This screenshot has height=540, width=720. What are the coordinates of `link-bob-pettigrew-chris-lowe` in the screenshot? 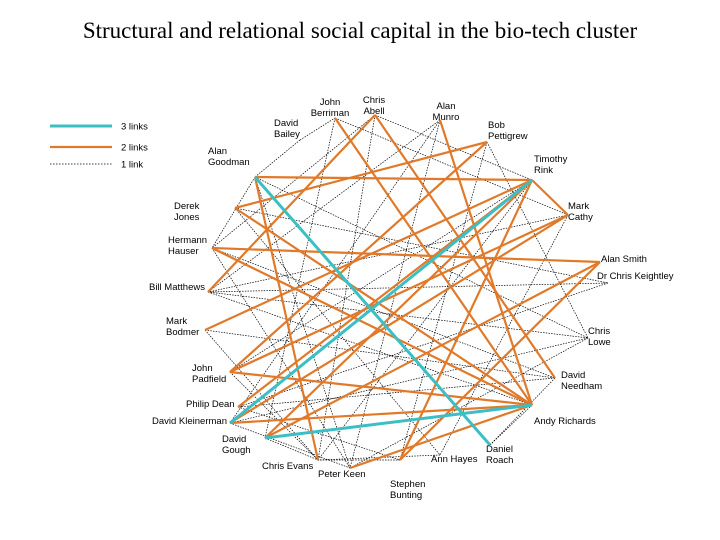 It's located at (537, 240).